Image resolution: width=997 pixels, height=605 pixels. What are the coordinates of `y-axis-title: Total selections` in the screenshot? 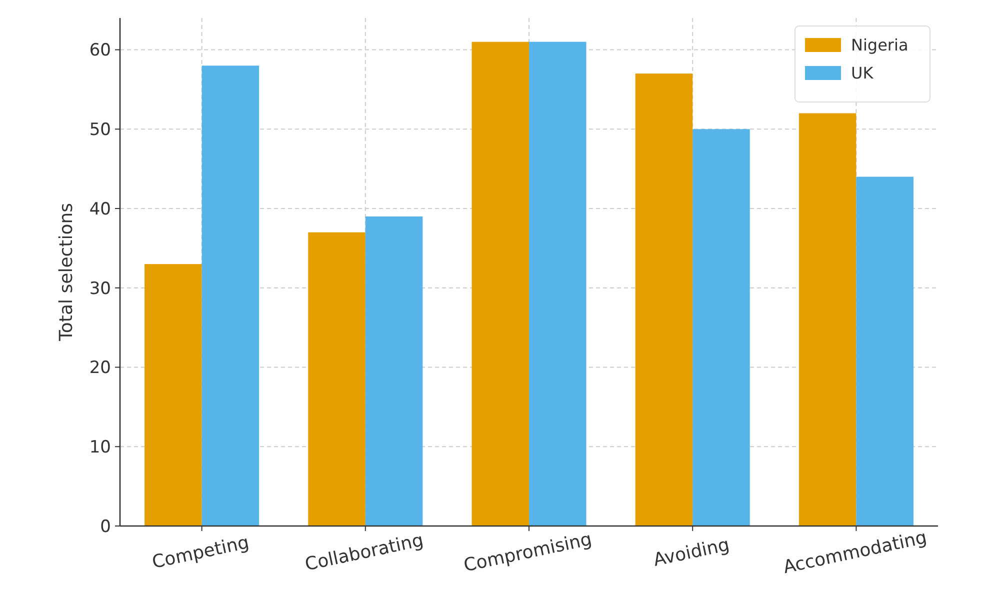 It's located at (66, 272).